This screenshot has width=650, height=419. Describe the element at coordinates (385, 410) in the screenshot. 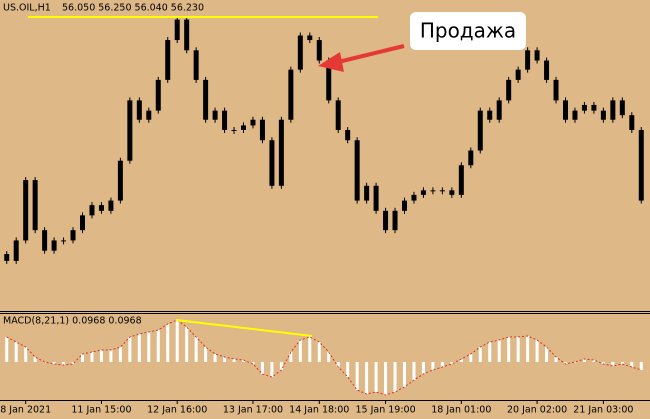

I see `x-tick-label: 15 Jan 19:00` at that location.